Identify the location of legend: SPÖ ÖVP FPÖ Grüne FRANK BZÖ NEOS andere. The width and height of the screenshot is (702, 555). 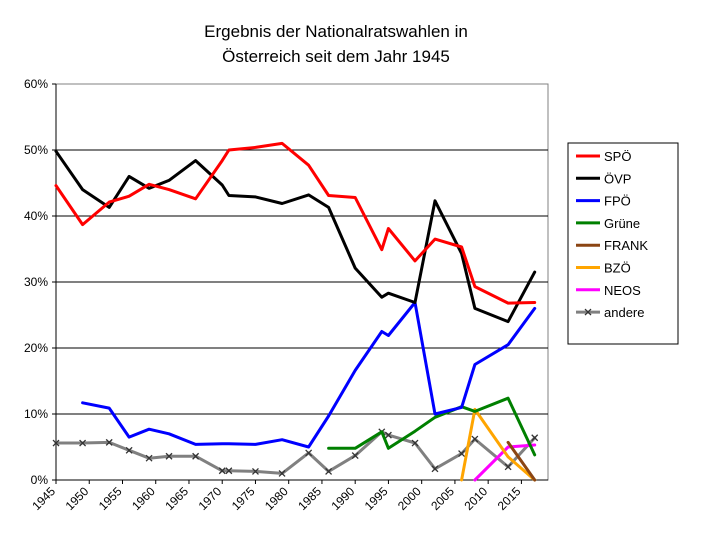
(623, 243).